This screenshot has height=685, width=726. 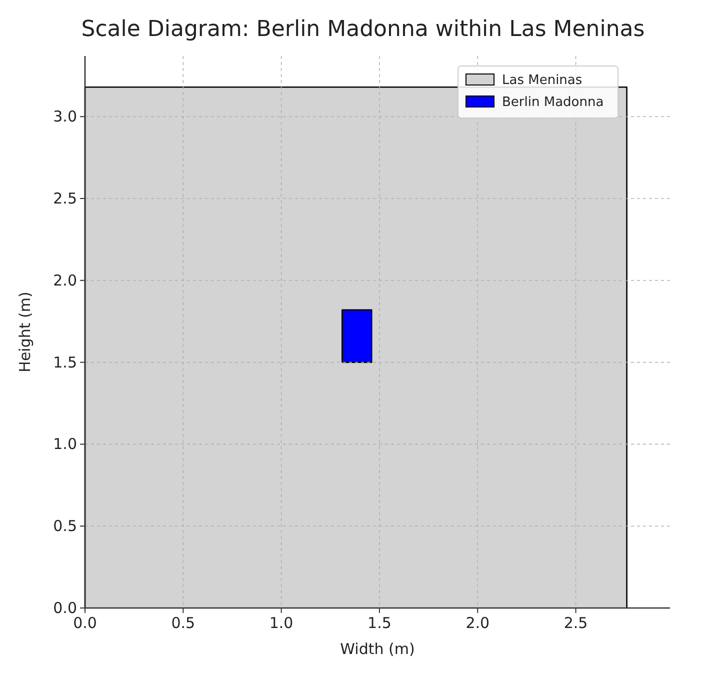 I want to click on x-tick-label: 0.0, so click(x=85, y=623).